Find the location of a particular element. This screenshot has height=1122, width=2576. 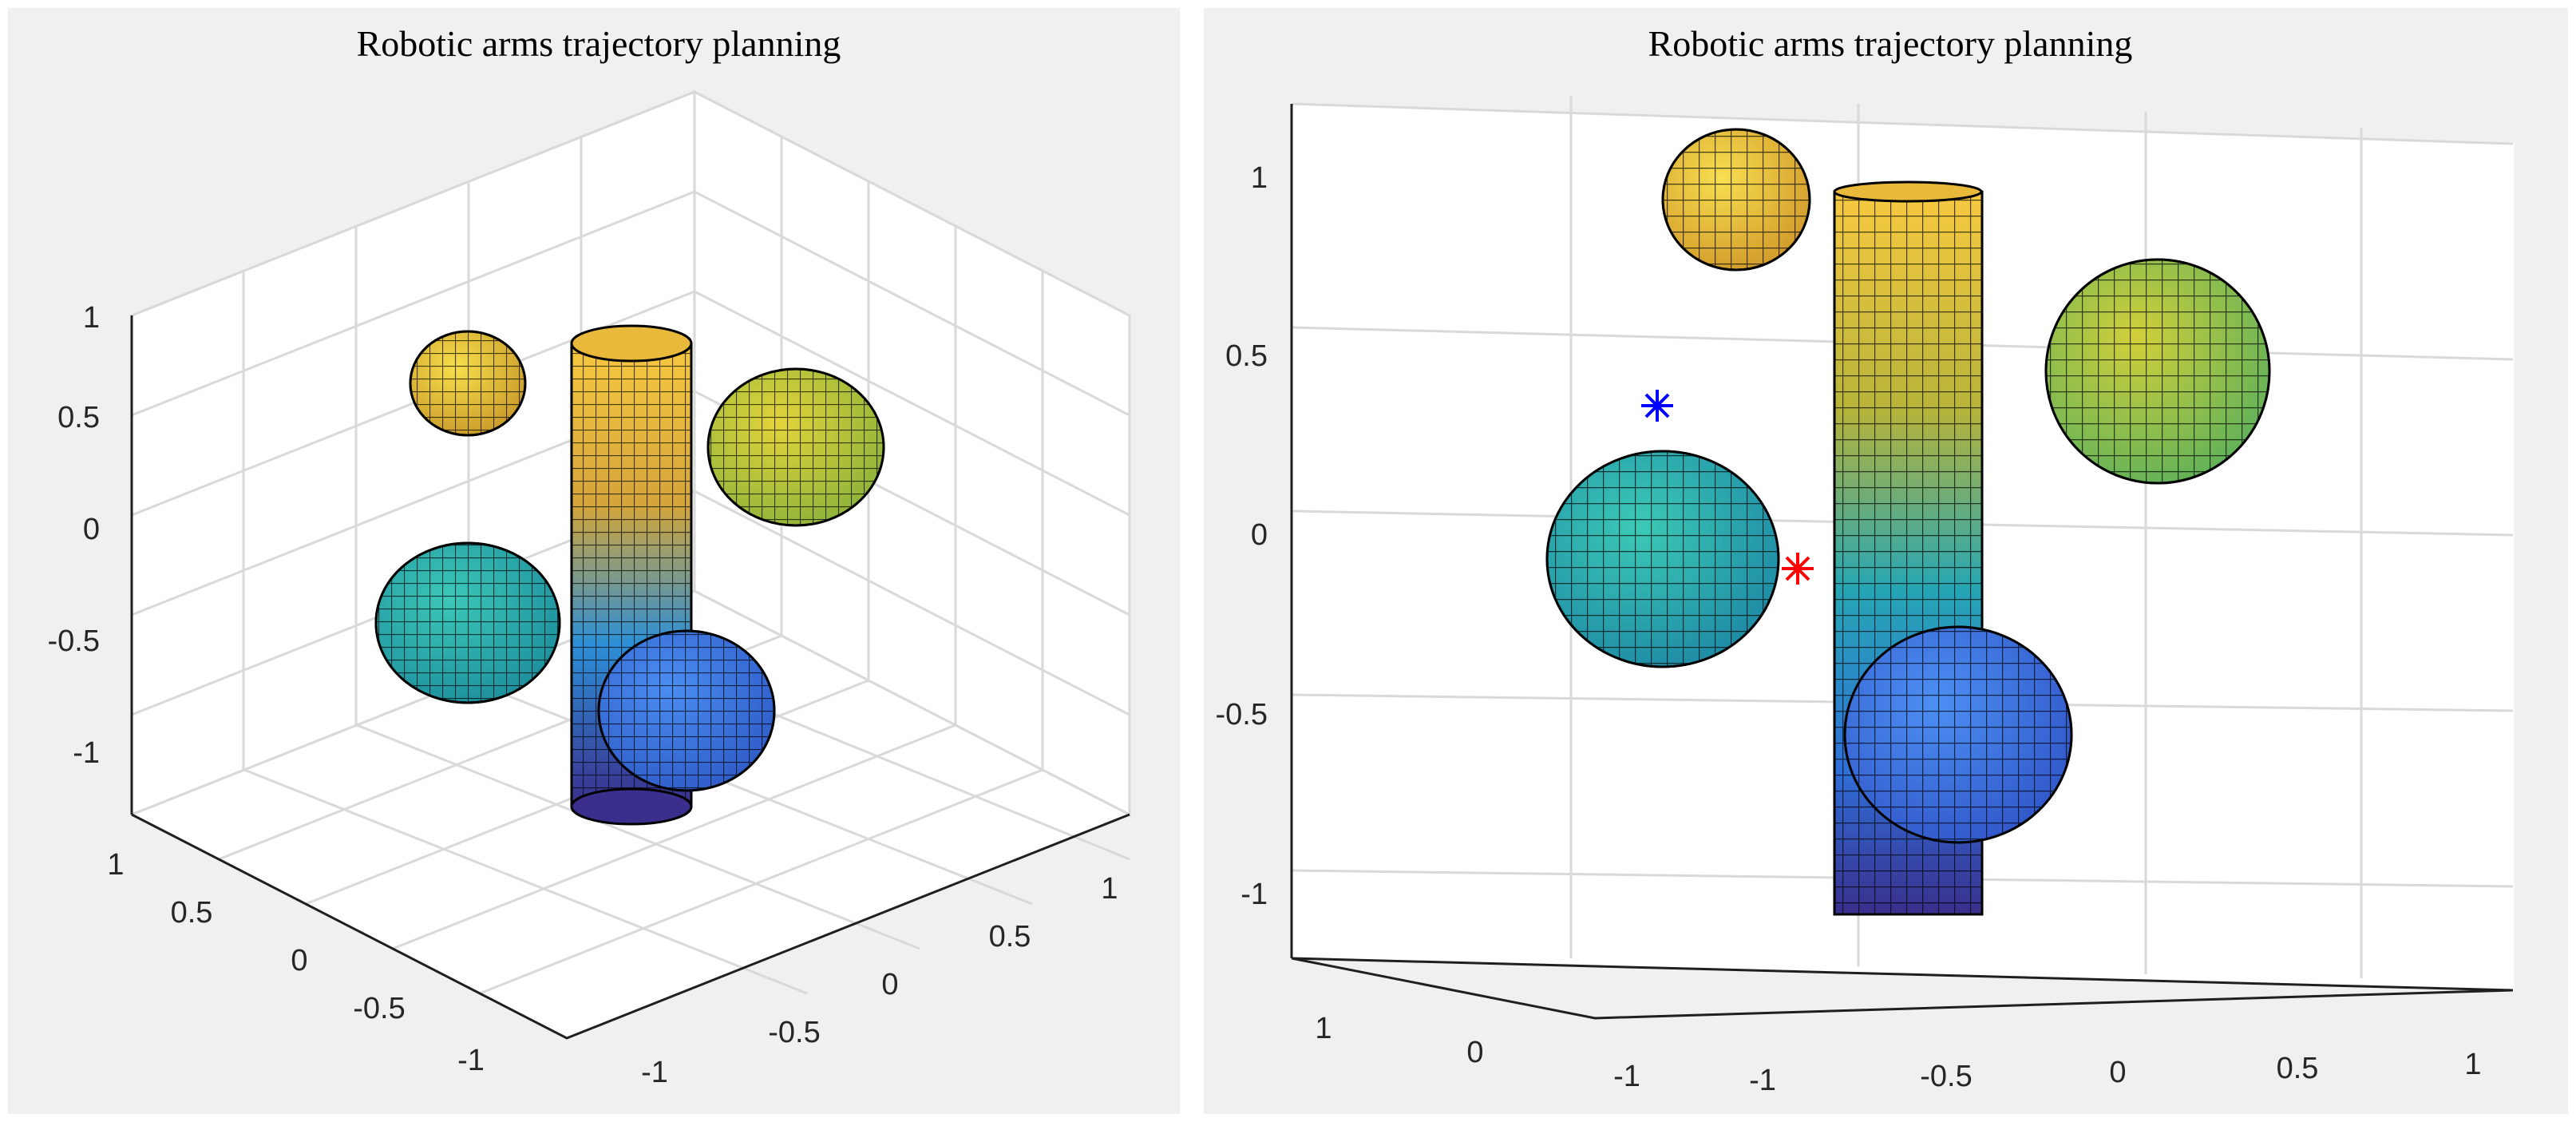

y-tick-labels: 1 0 -1 is located at coordinates (1478, 1052).